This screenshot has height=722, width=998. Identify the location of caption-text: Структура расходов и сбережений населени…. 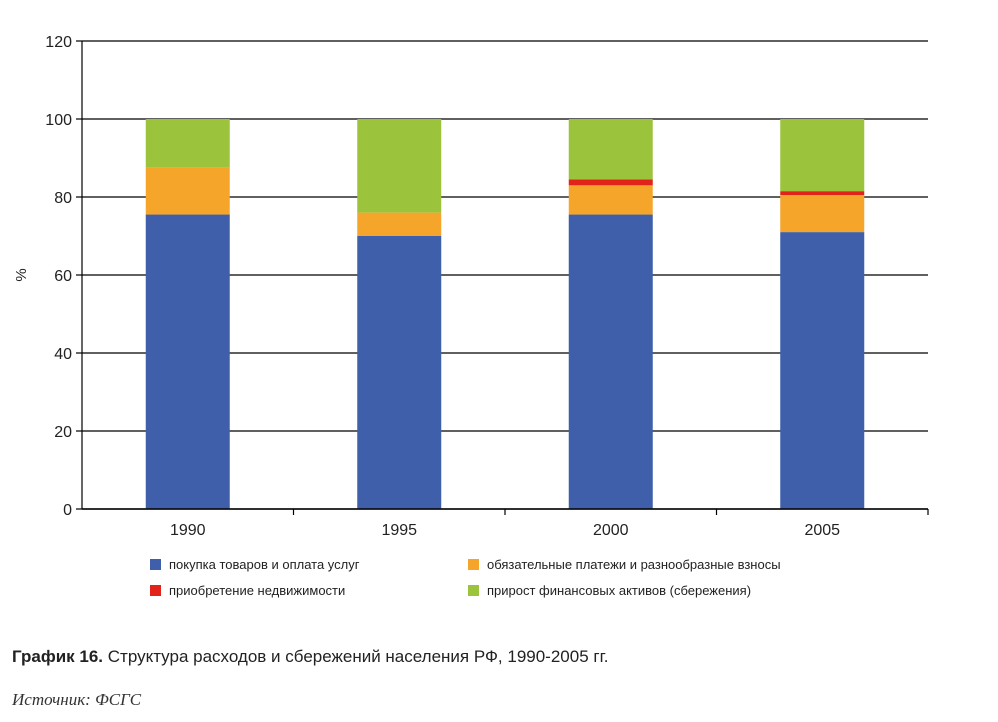
(356, 656).